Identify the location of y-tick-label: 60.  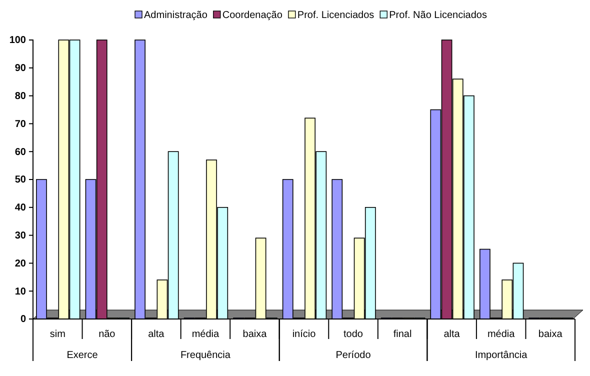
(20, 152).